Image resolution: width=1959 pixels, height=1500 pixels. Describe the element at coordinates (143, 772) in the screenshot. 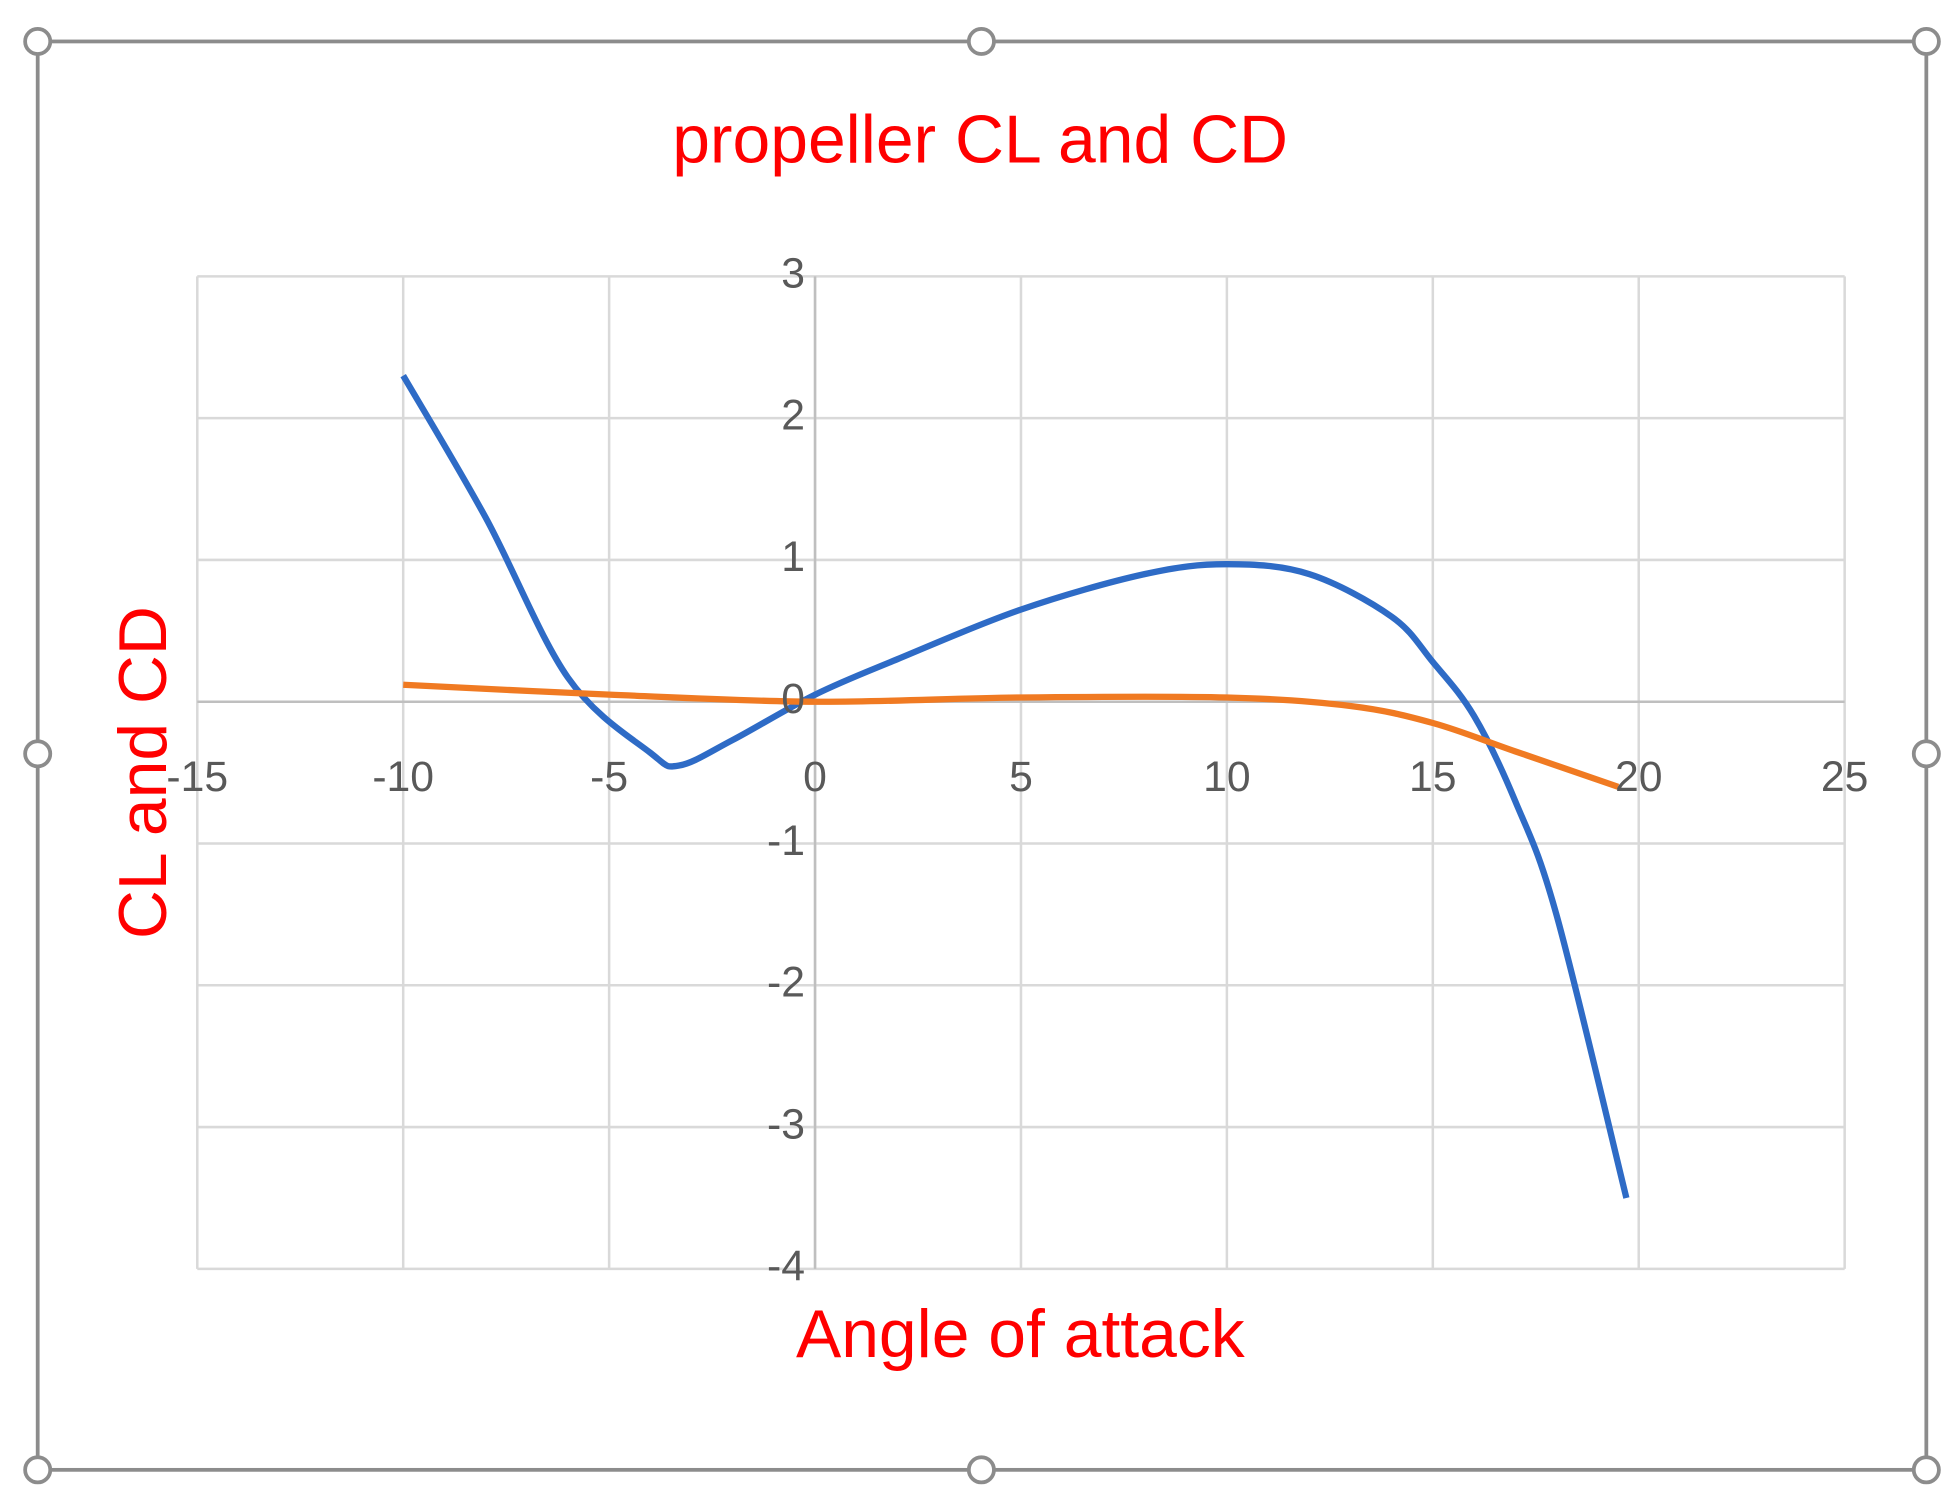

I see `y-axis-label: CL and CD` at that location.